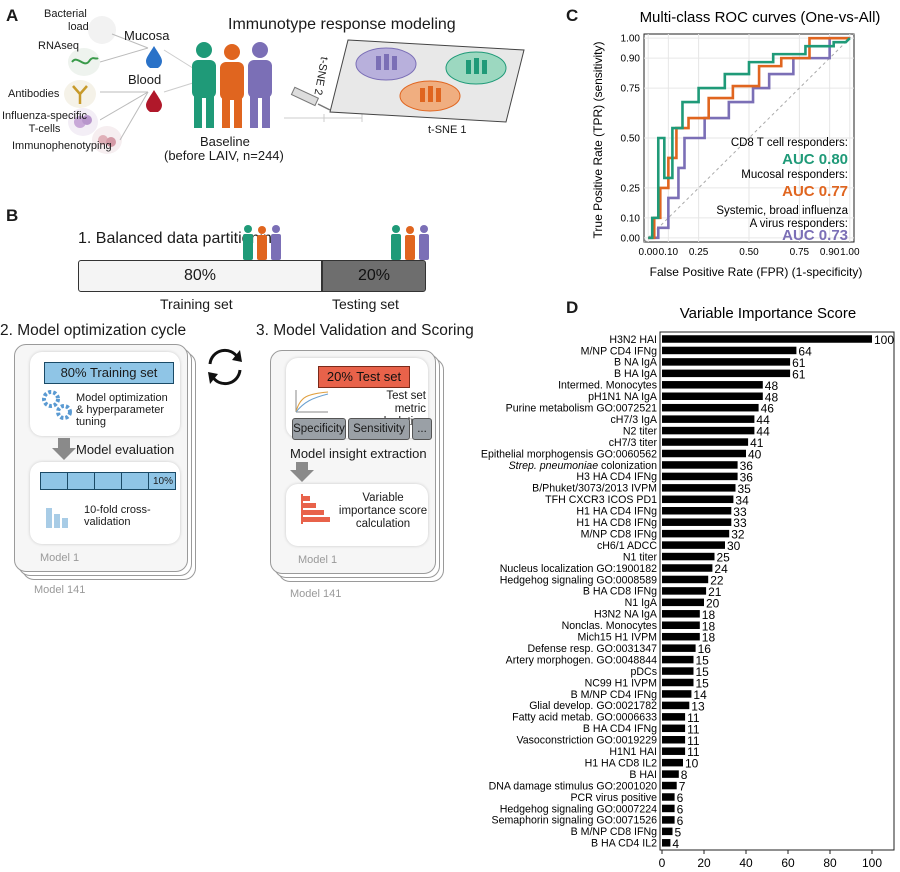 The width and height of the screenshot is (900, 872). I want to click on training-set-box: 80% Training set, so click(109, 373).